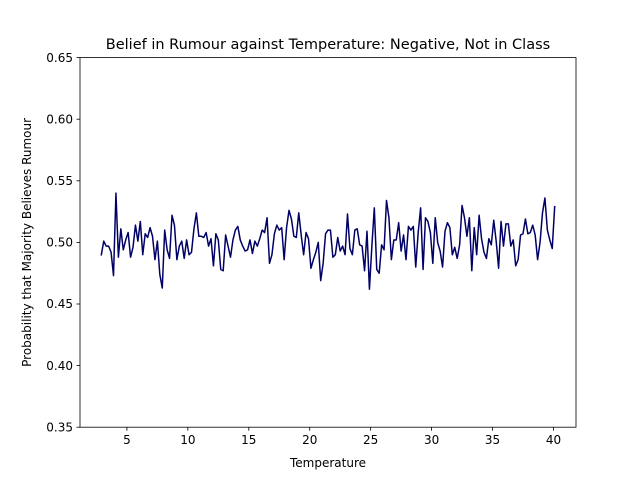  I want to click on series-line, so click(328, 241).